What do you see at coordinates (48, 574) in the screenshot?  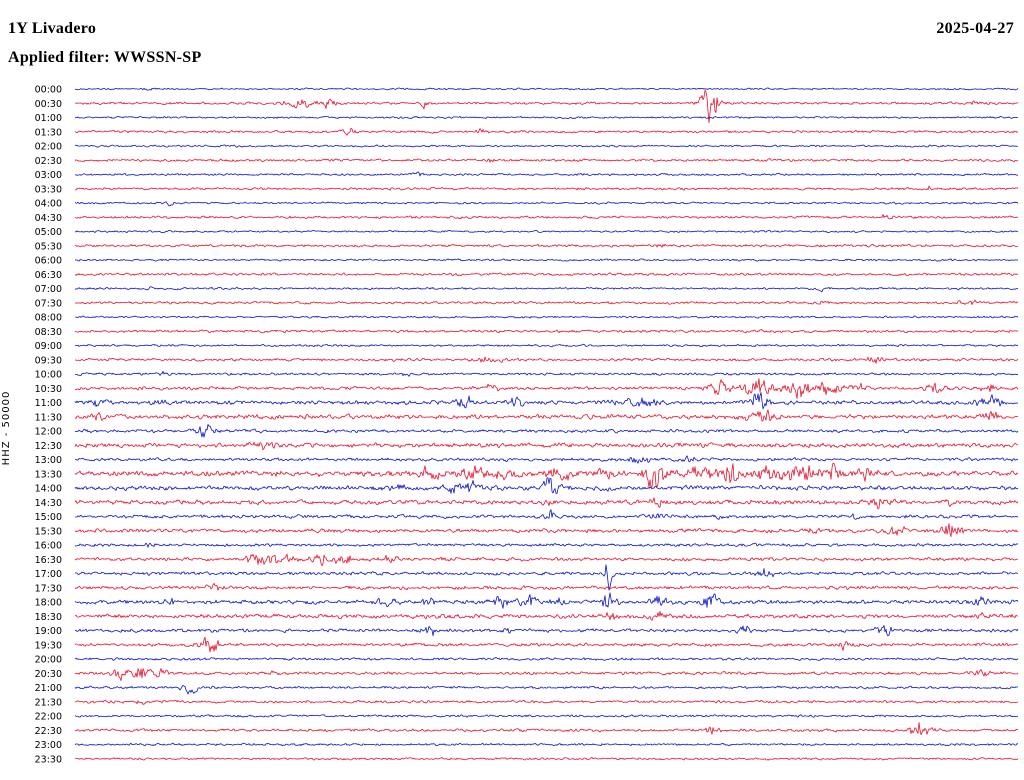 I see `time-label-1700: 17:00` at bounding box center [48, 574].